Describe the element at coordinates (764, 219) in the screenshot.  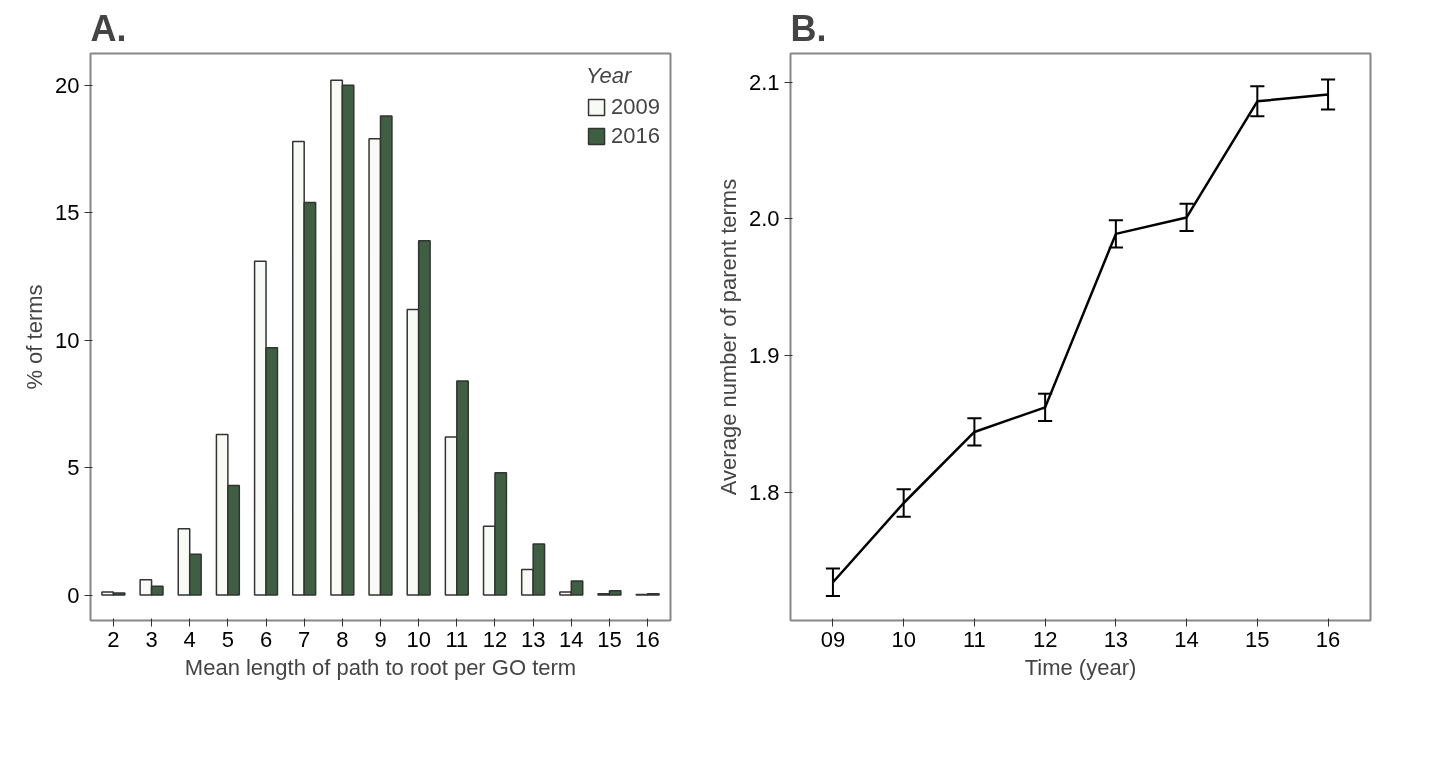
I see `y-tick-label: 2.0` at that location.